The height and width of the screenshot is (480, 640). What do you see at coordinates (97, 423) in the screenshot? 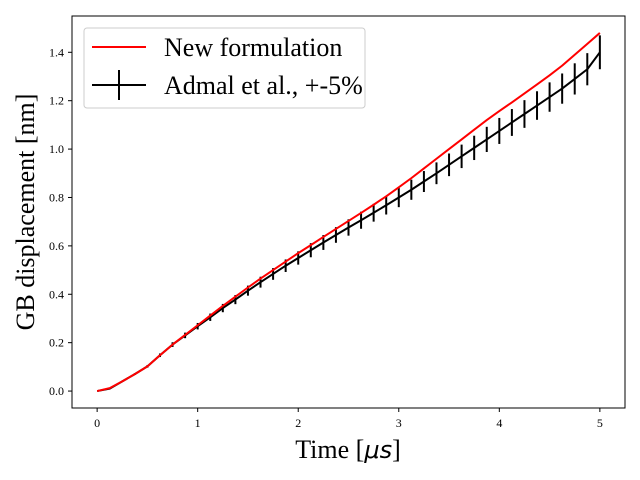
I see `x-tick-label: 0` at bounding box center [97, 423].